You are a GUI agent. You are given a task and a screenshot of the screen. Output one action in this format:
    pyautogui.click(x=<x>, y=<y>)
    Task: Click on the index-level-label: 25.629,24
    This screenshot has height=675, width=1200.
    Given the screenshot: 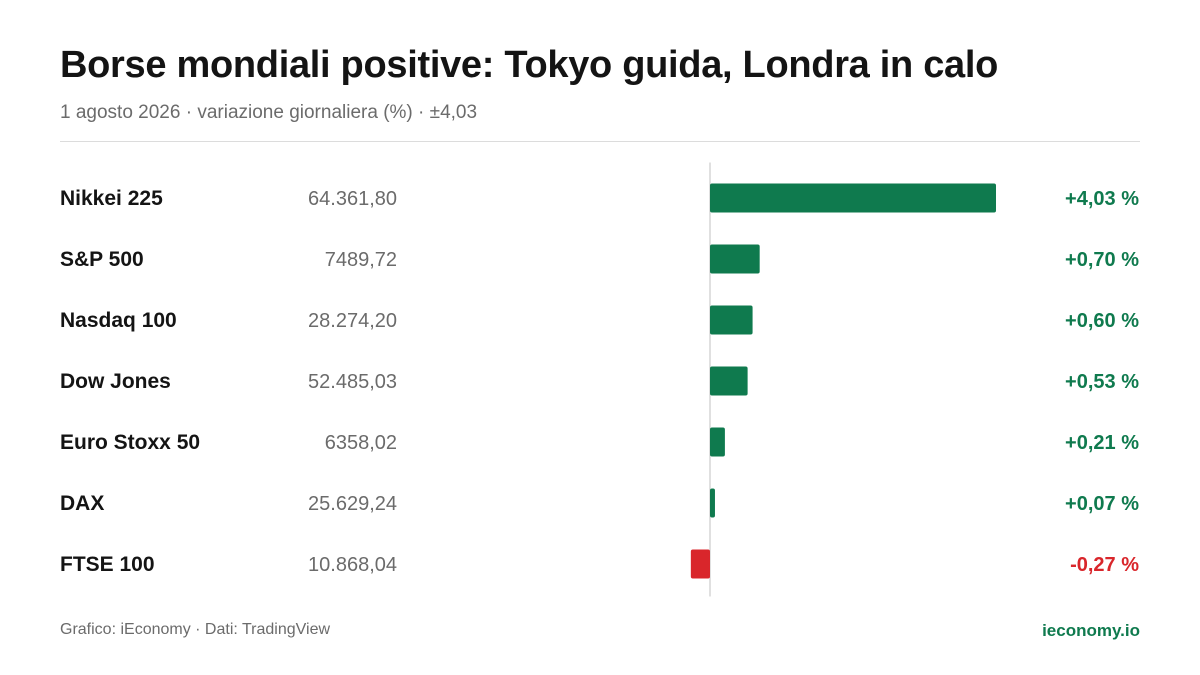 What is the action you would take?
    pyautogui.click(x=352, y=504)
    